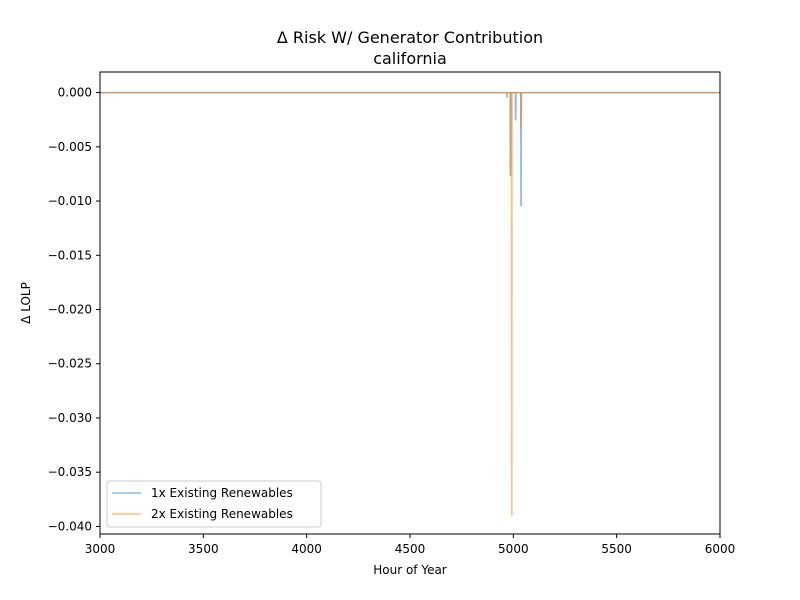 Image resolution: width=800 pixels, height=600 pixels. Describe the element at coordinates (70, 472) in the screenshot. I see `y-tick-label: −0.035` at that location.